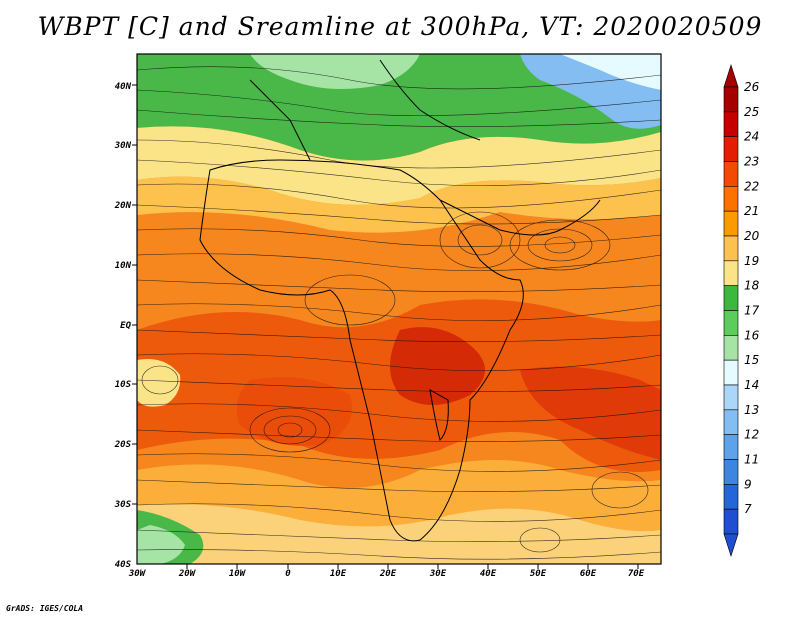  I want to click on white-patch, so click(610, 72).